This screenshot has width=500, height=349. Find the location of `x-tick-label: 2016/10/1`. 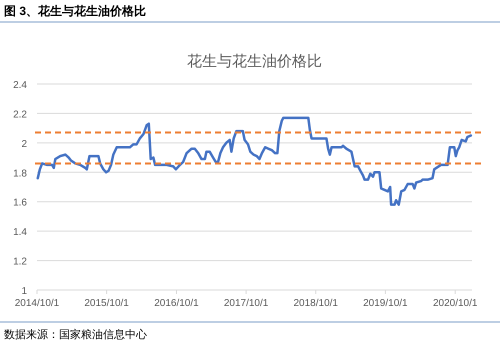

x-tick-label: 2016/10/1 is located at coordinates (177, 303).